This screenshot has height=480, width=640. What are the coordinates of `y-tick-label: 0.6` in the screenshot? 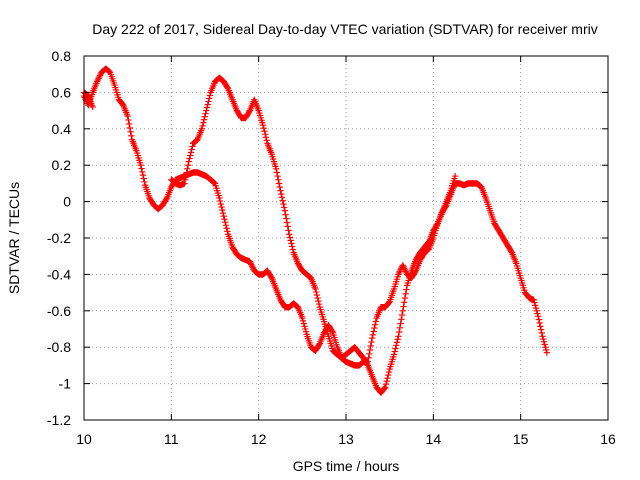 It's located at (62, 92).